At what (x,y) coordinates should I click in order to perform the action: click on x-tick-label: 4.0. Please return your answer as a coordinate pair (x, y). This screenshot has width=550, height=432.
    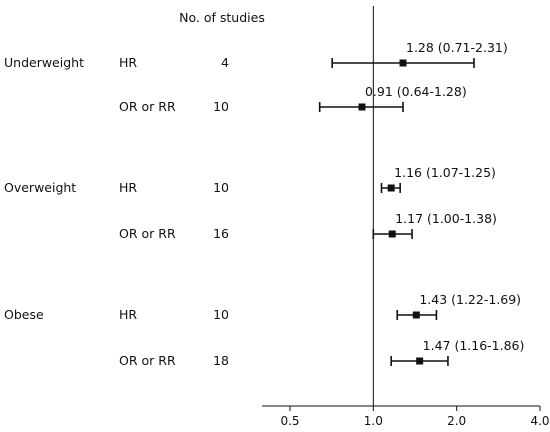
    Looking at the image, I should click on (539, 421).